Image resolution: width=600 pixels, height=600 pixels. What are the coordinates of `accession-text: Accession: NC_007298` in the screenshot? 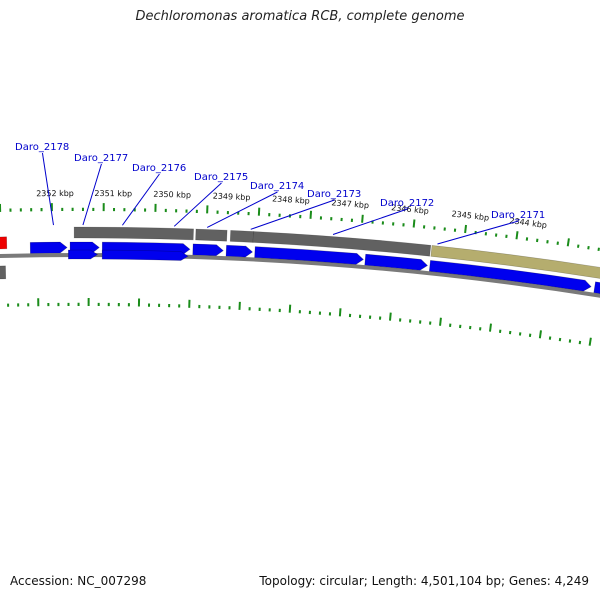 It's located at (78, 581).